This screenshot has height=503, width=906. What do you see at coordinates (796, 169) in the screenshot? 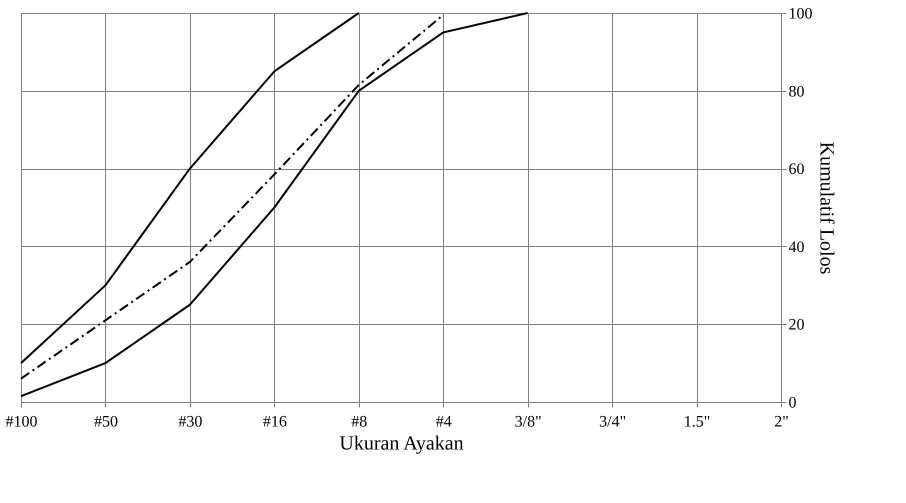
I see `y-tick-label: 60` at bounding box center [796, 169].